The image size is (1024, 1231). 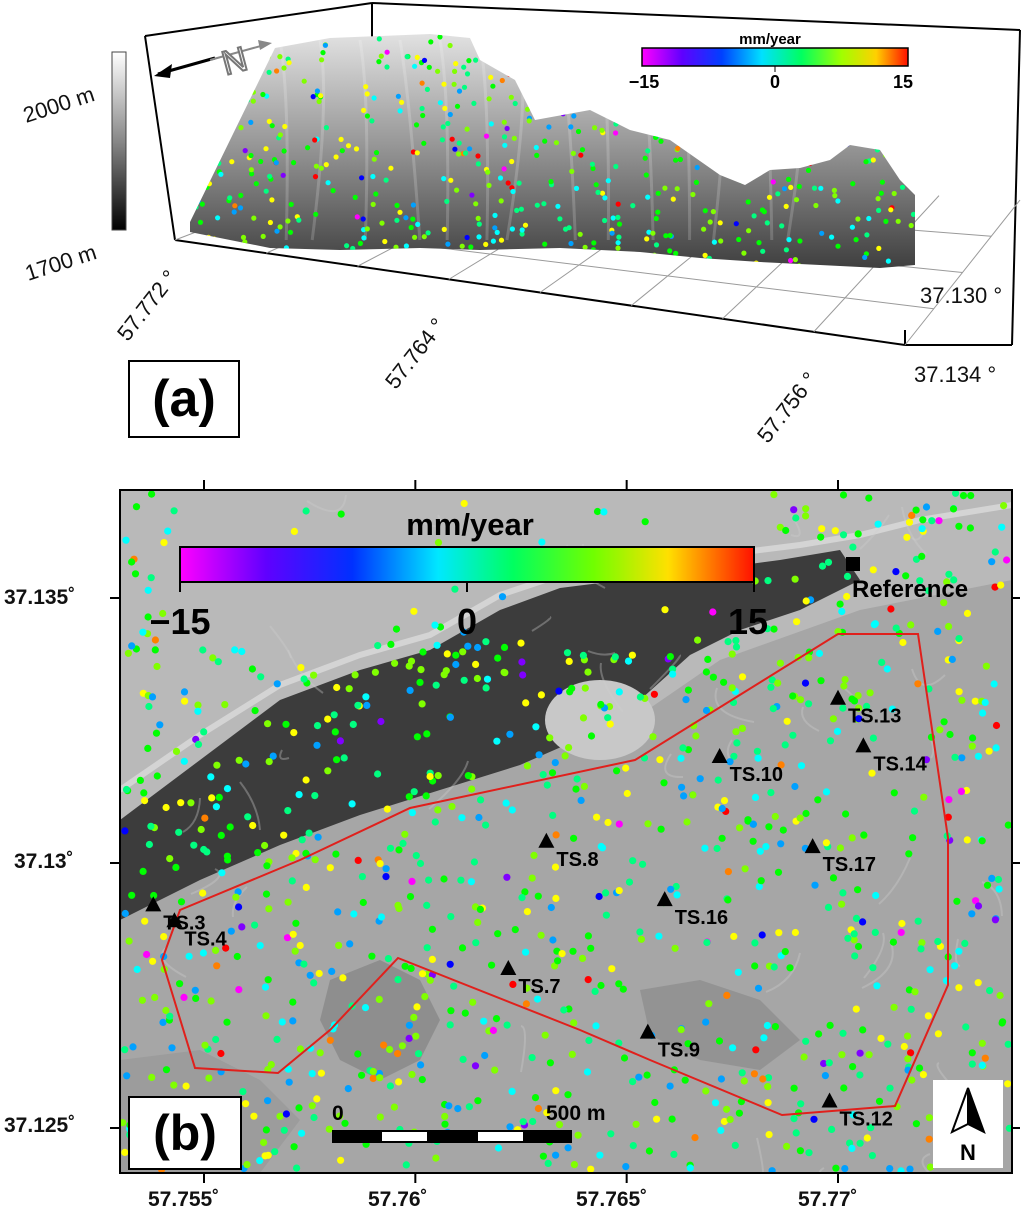 What do you see at coordinates (770, 39) in the screenshot?
I see `colorbar-a-title: mm/year` at bounding box center [770, 39].